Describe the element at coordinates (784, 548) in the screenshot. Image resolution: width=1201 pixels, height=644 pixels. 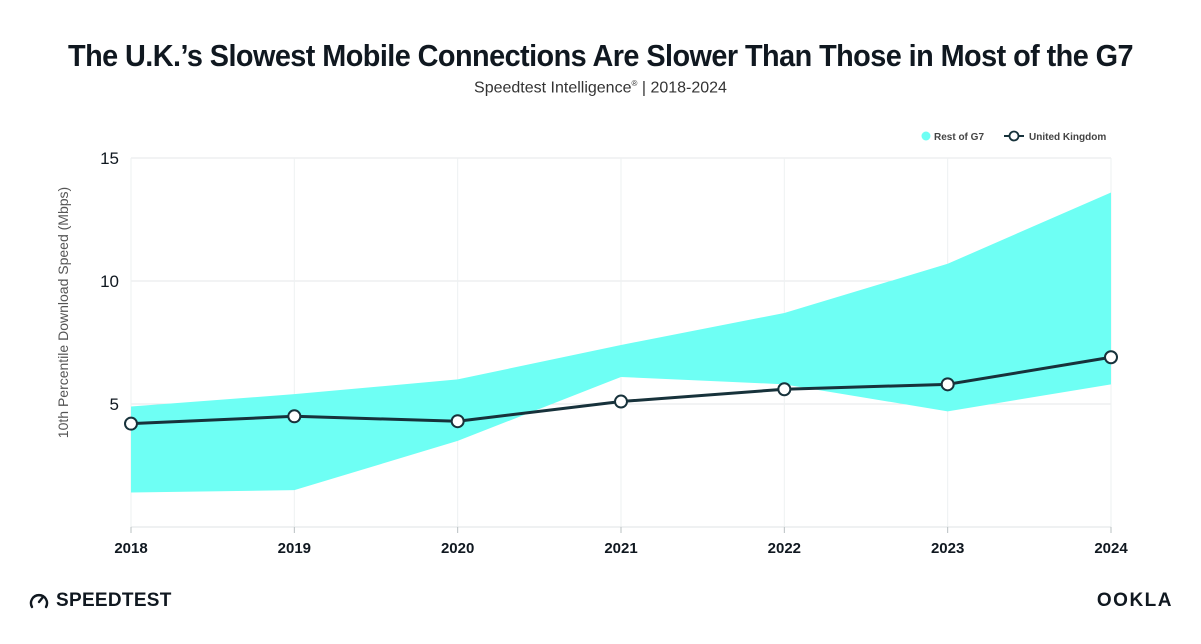
I see `x-tick-label: 2022` at that location.